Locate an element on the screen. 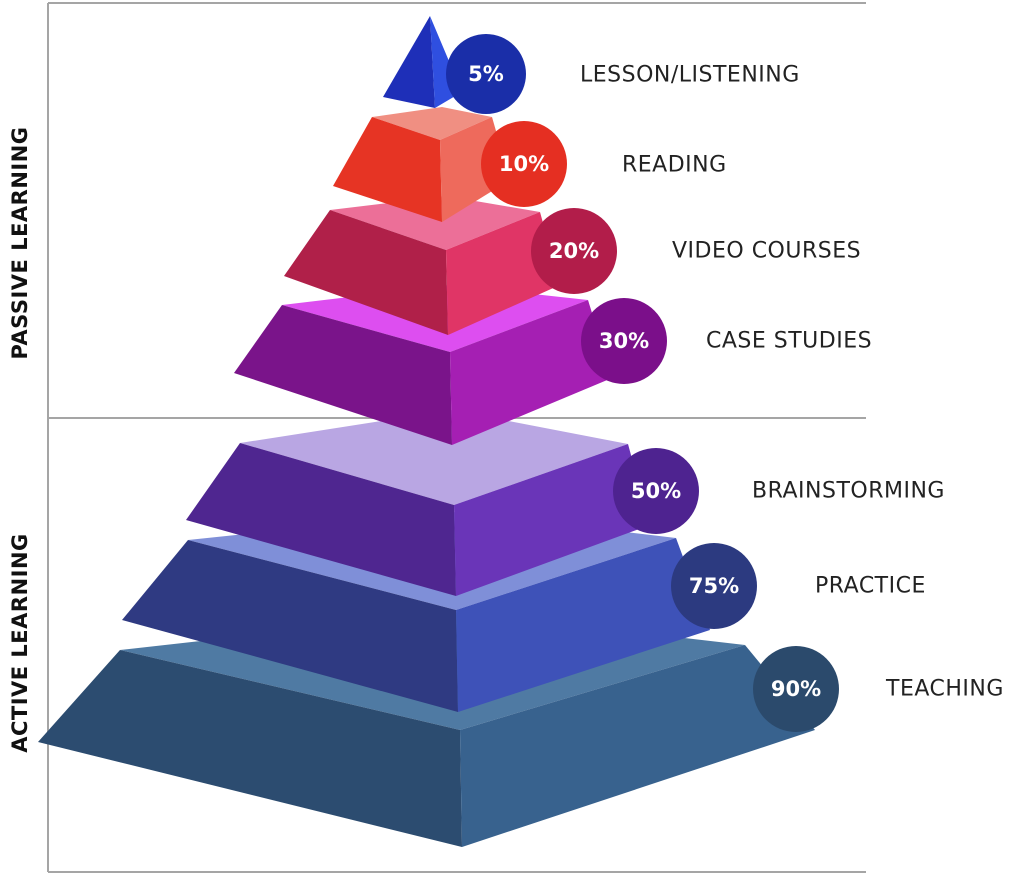  pyramid-tier-brainstorming is located at coordinates (418, 503).